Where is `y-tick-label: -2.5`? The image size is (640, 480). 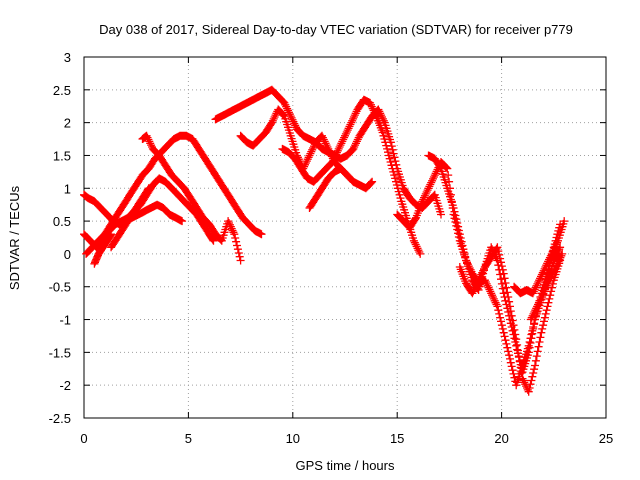 y-tick-label: -2.5 is located at coordinates (60, 418).